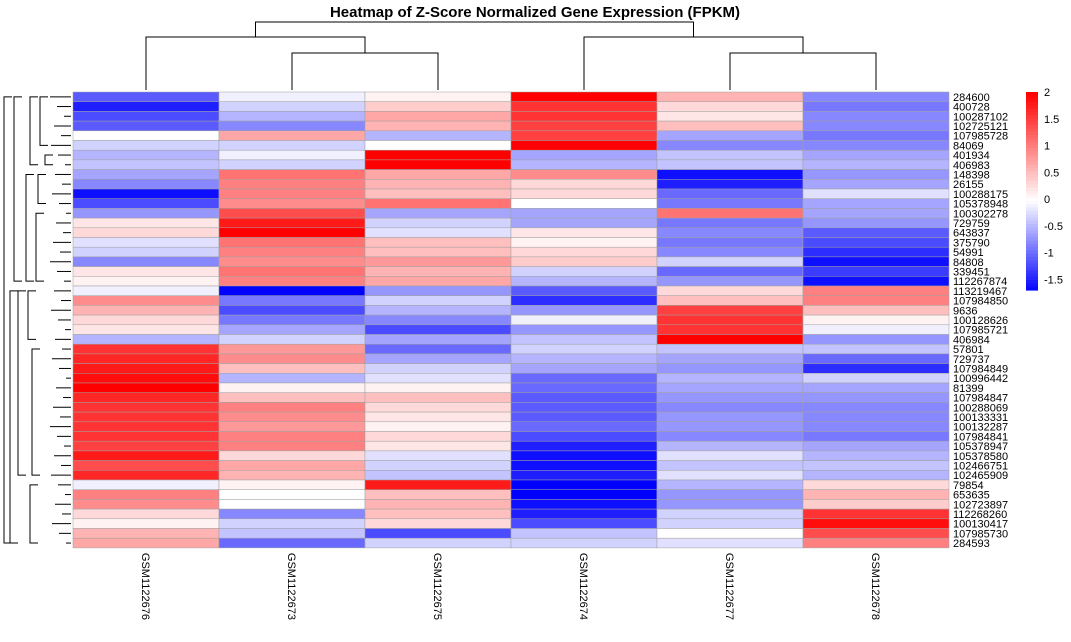  I want to click on row-label: 100130417, so click(980, 525).